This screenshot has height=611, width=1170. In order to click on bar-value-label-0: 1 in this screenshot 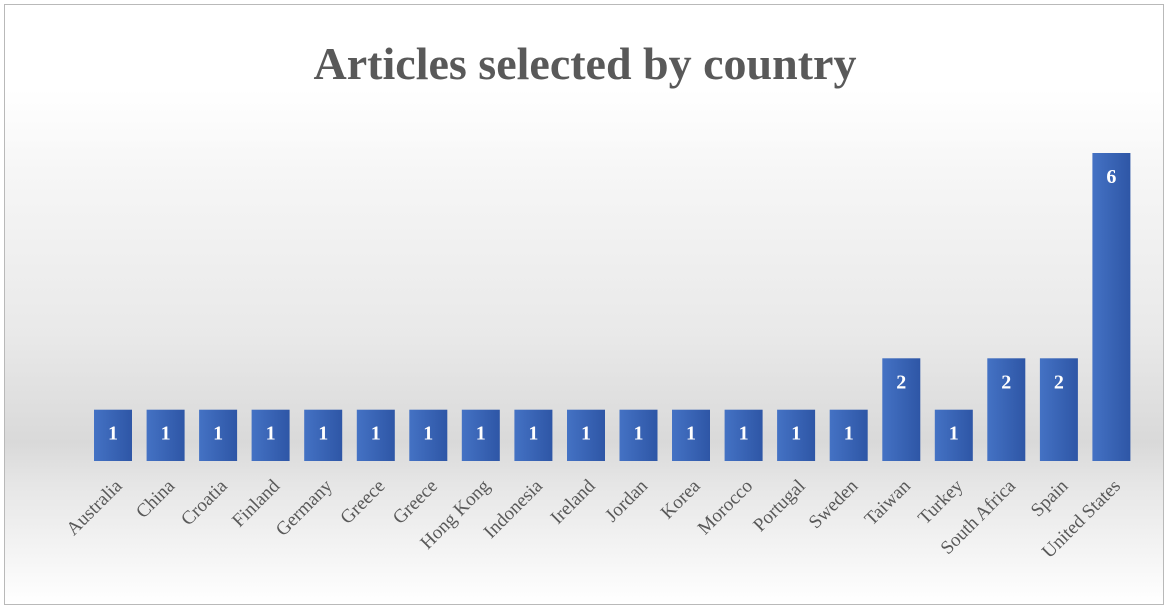, I will do `click(113, 434)`.